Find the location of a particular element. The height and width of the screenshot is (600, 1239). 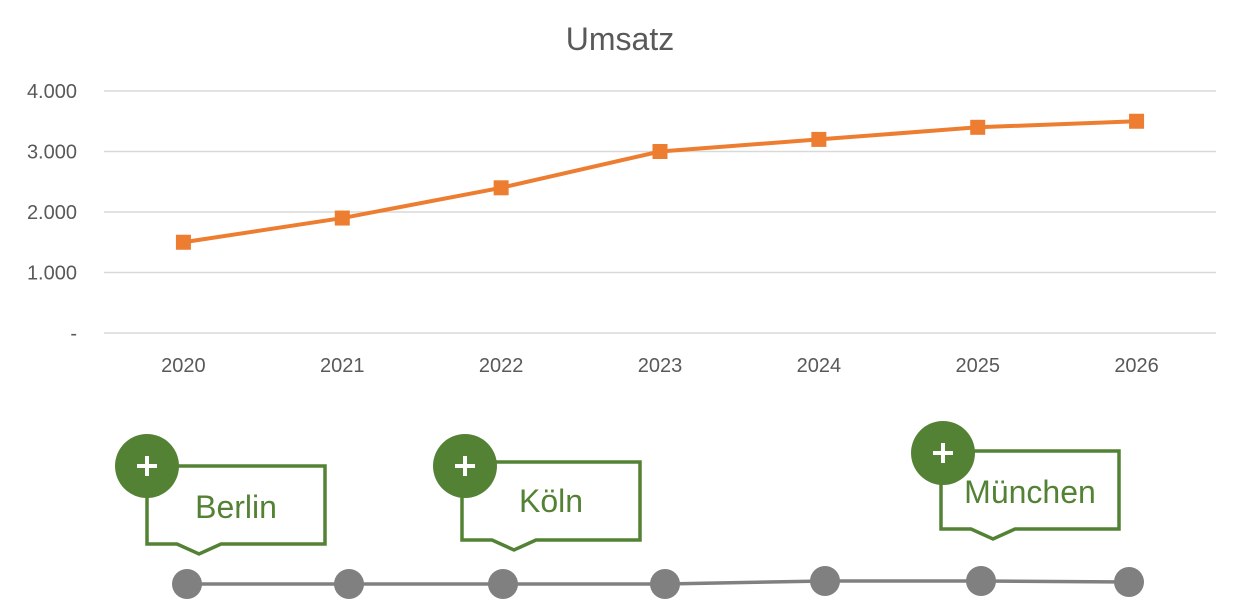

milestone-callout: München is located at coordinates (1016, 481).